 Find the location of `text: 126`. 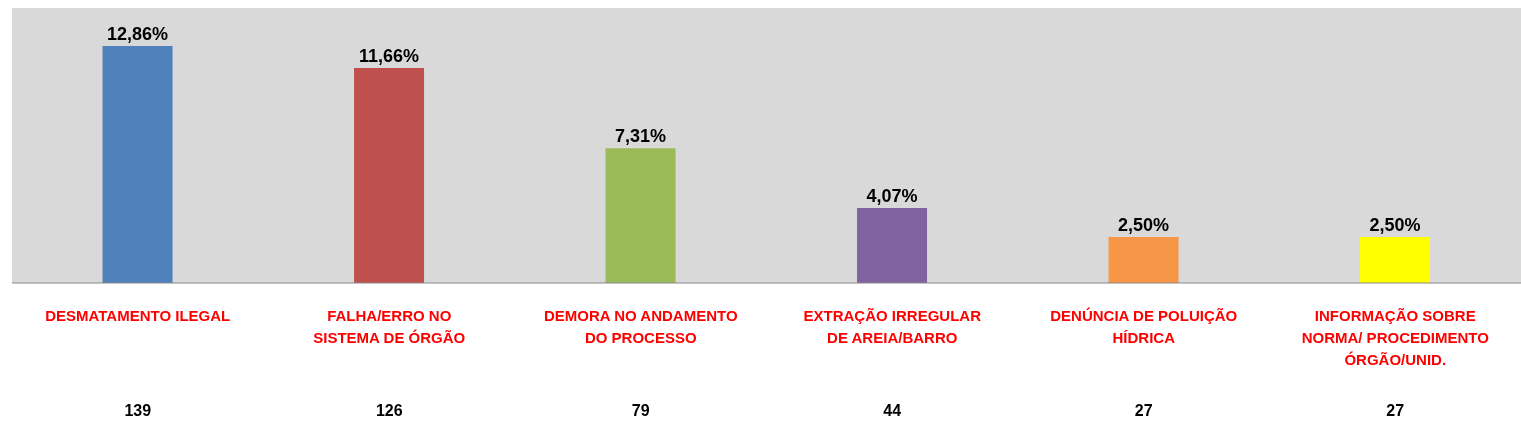

text: 126 is located at coordinates (389, 410).